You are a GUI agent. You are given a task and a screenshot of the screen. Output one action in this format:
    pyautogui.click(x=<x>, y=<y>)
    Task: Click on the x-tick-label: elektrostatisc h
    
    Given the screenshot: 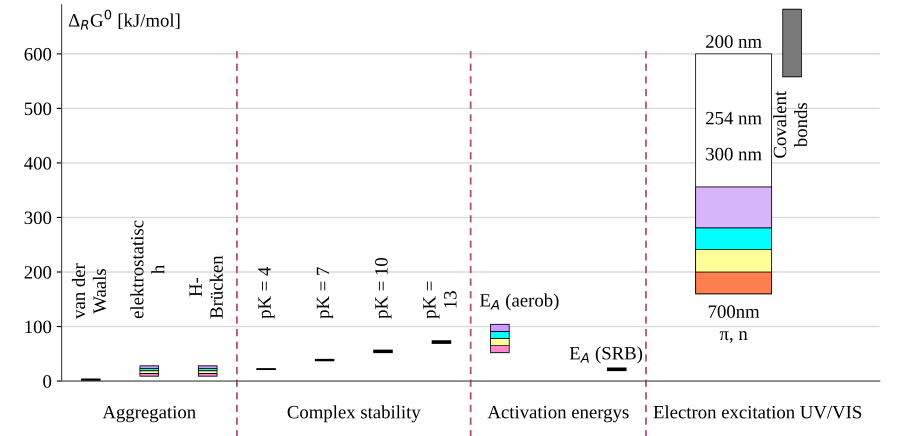 What is the action you would take?
    pyautogui.click(x=147, y=269)
    